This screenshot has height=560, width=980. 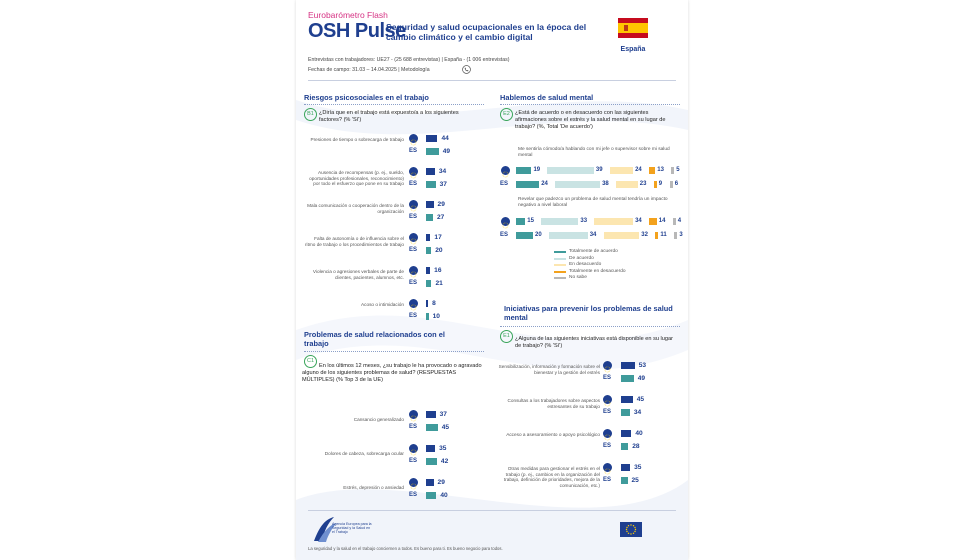 What do you see at coordinates (636, 446) in the screenshot?
I see `value-label: 28` at bounding box center [636, 446].